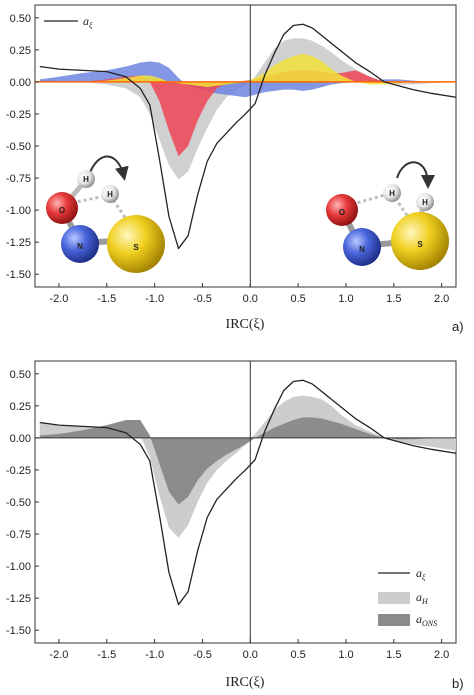 This screenshot has height=695, width=474. Describe the element at coordinates (441, 299) in the screenshot. I see `x-tick-label-a: 2.0` at that location.